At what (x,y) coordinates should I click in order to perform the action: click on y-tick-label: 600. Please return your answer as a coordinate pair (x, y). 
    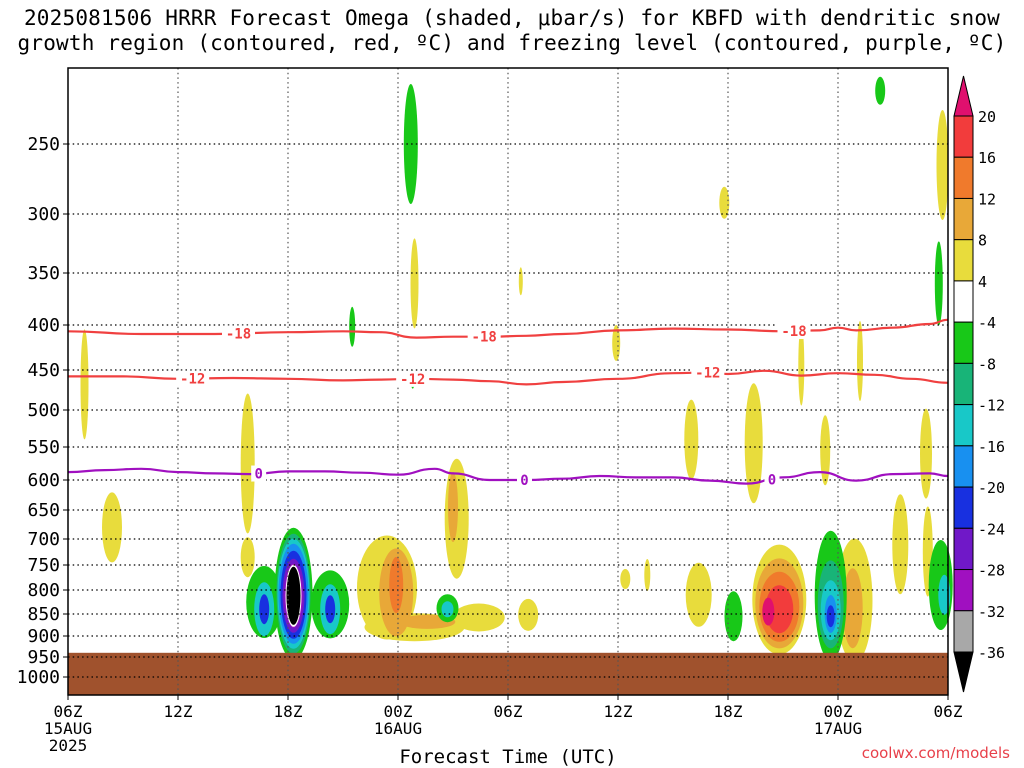
    Looking at the image, I should click on (43, 480).